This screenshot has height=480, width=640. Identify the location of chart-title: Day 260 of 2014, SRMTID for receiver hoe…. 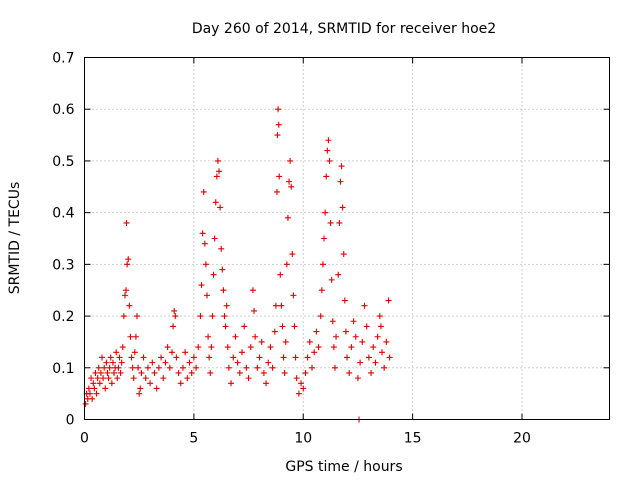
(344, 29).